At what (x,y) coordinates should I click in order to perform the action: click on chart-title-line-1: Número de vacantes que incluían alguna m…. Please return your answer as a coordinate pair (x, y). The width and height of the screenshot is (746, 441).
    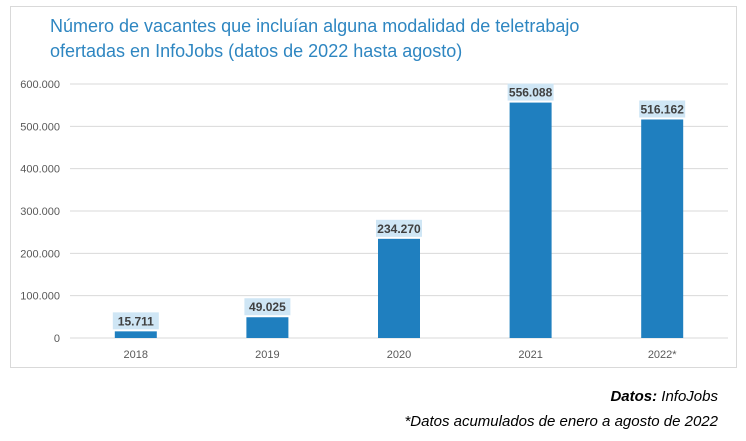
    Looking at the image, I should click on (315, 26).